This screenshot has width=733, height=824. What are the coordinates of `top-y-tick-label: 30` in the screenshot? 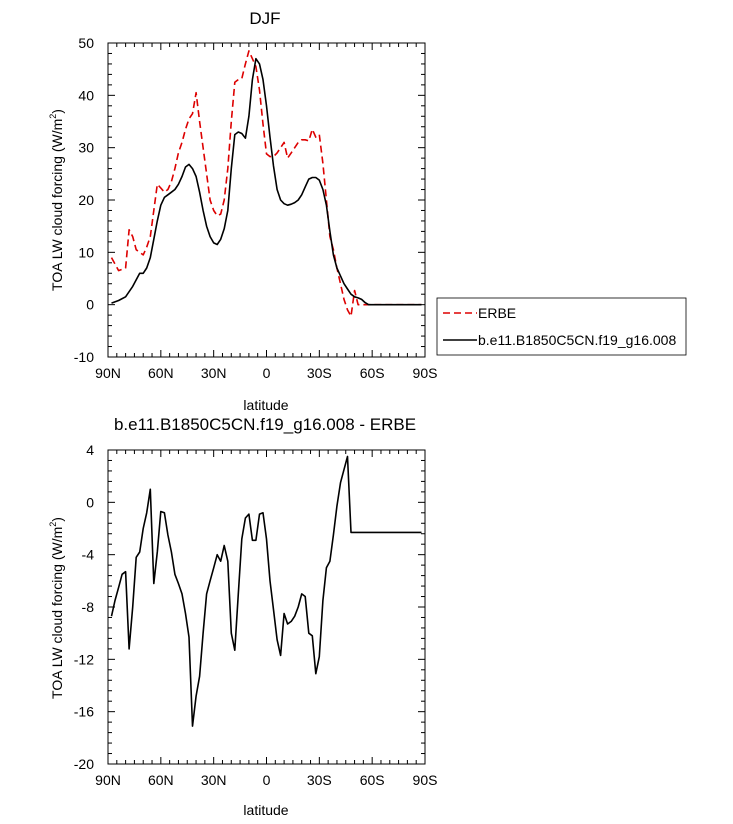 It's located at (86, 148).